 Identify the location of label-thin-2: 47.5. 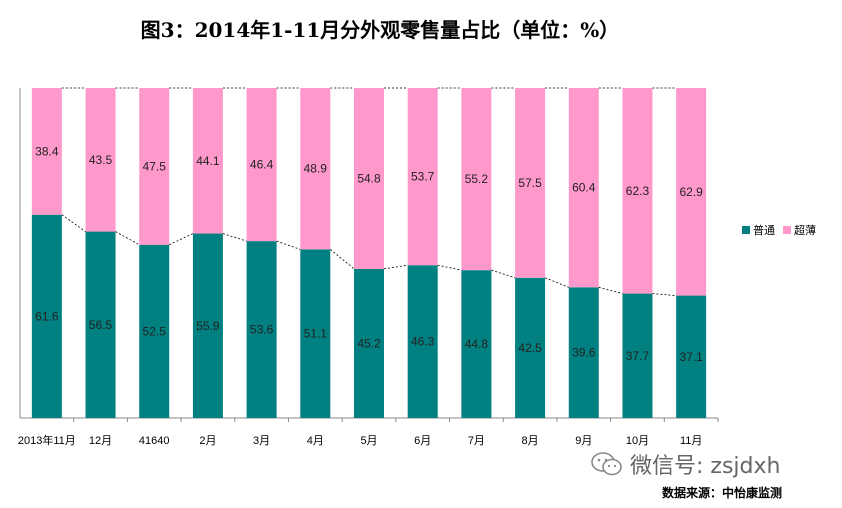
(155, 166).